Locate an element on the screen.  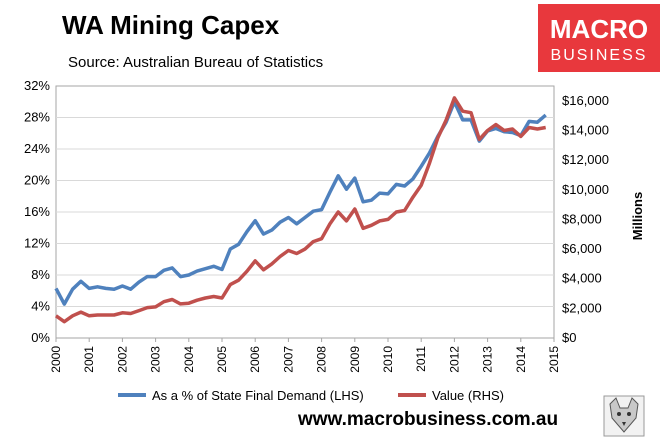
chart-title: WA Mining Capex is located at coordinates (171, 25).